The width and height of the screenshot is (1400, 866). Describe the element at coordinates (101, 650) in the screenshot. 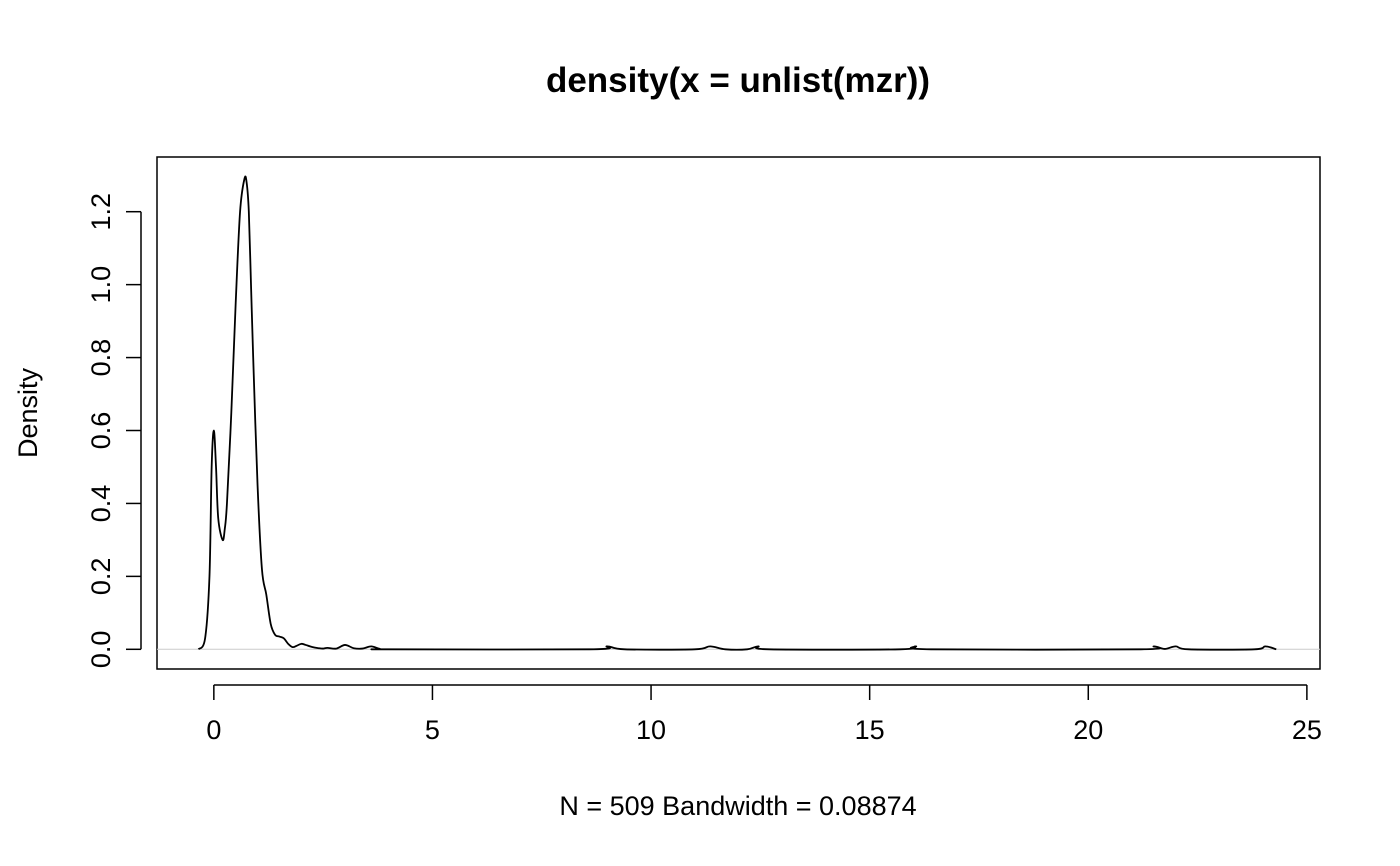

I see `y-tick-label: 0.0` at that location.